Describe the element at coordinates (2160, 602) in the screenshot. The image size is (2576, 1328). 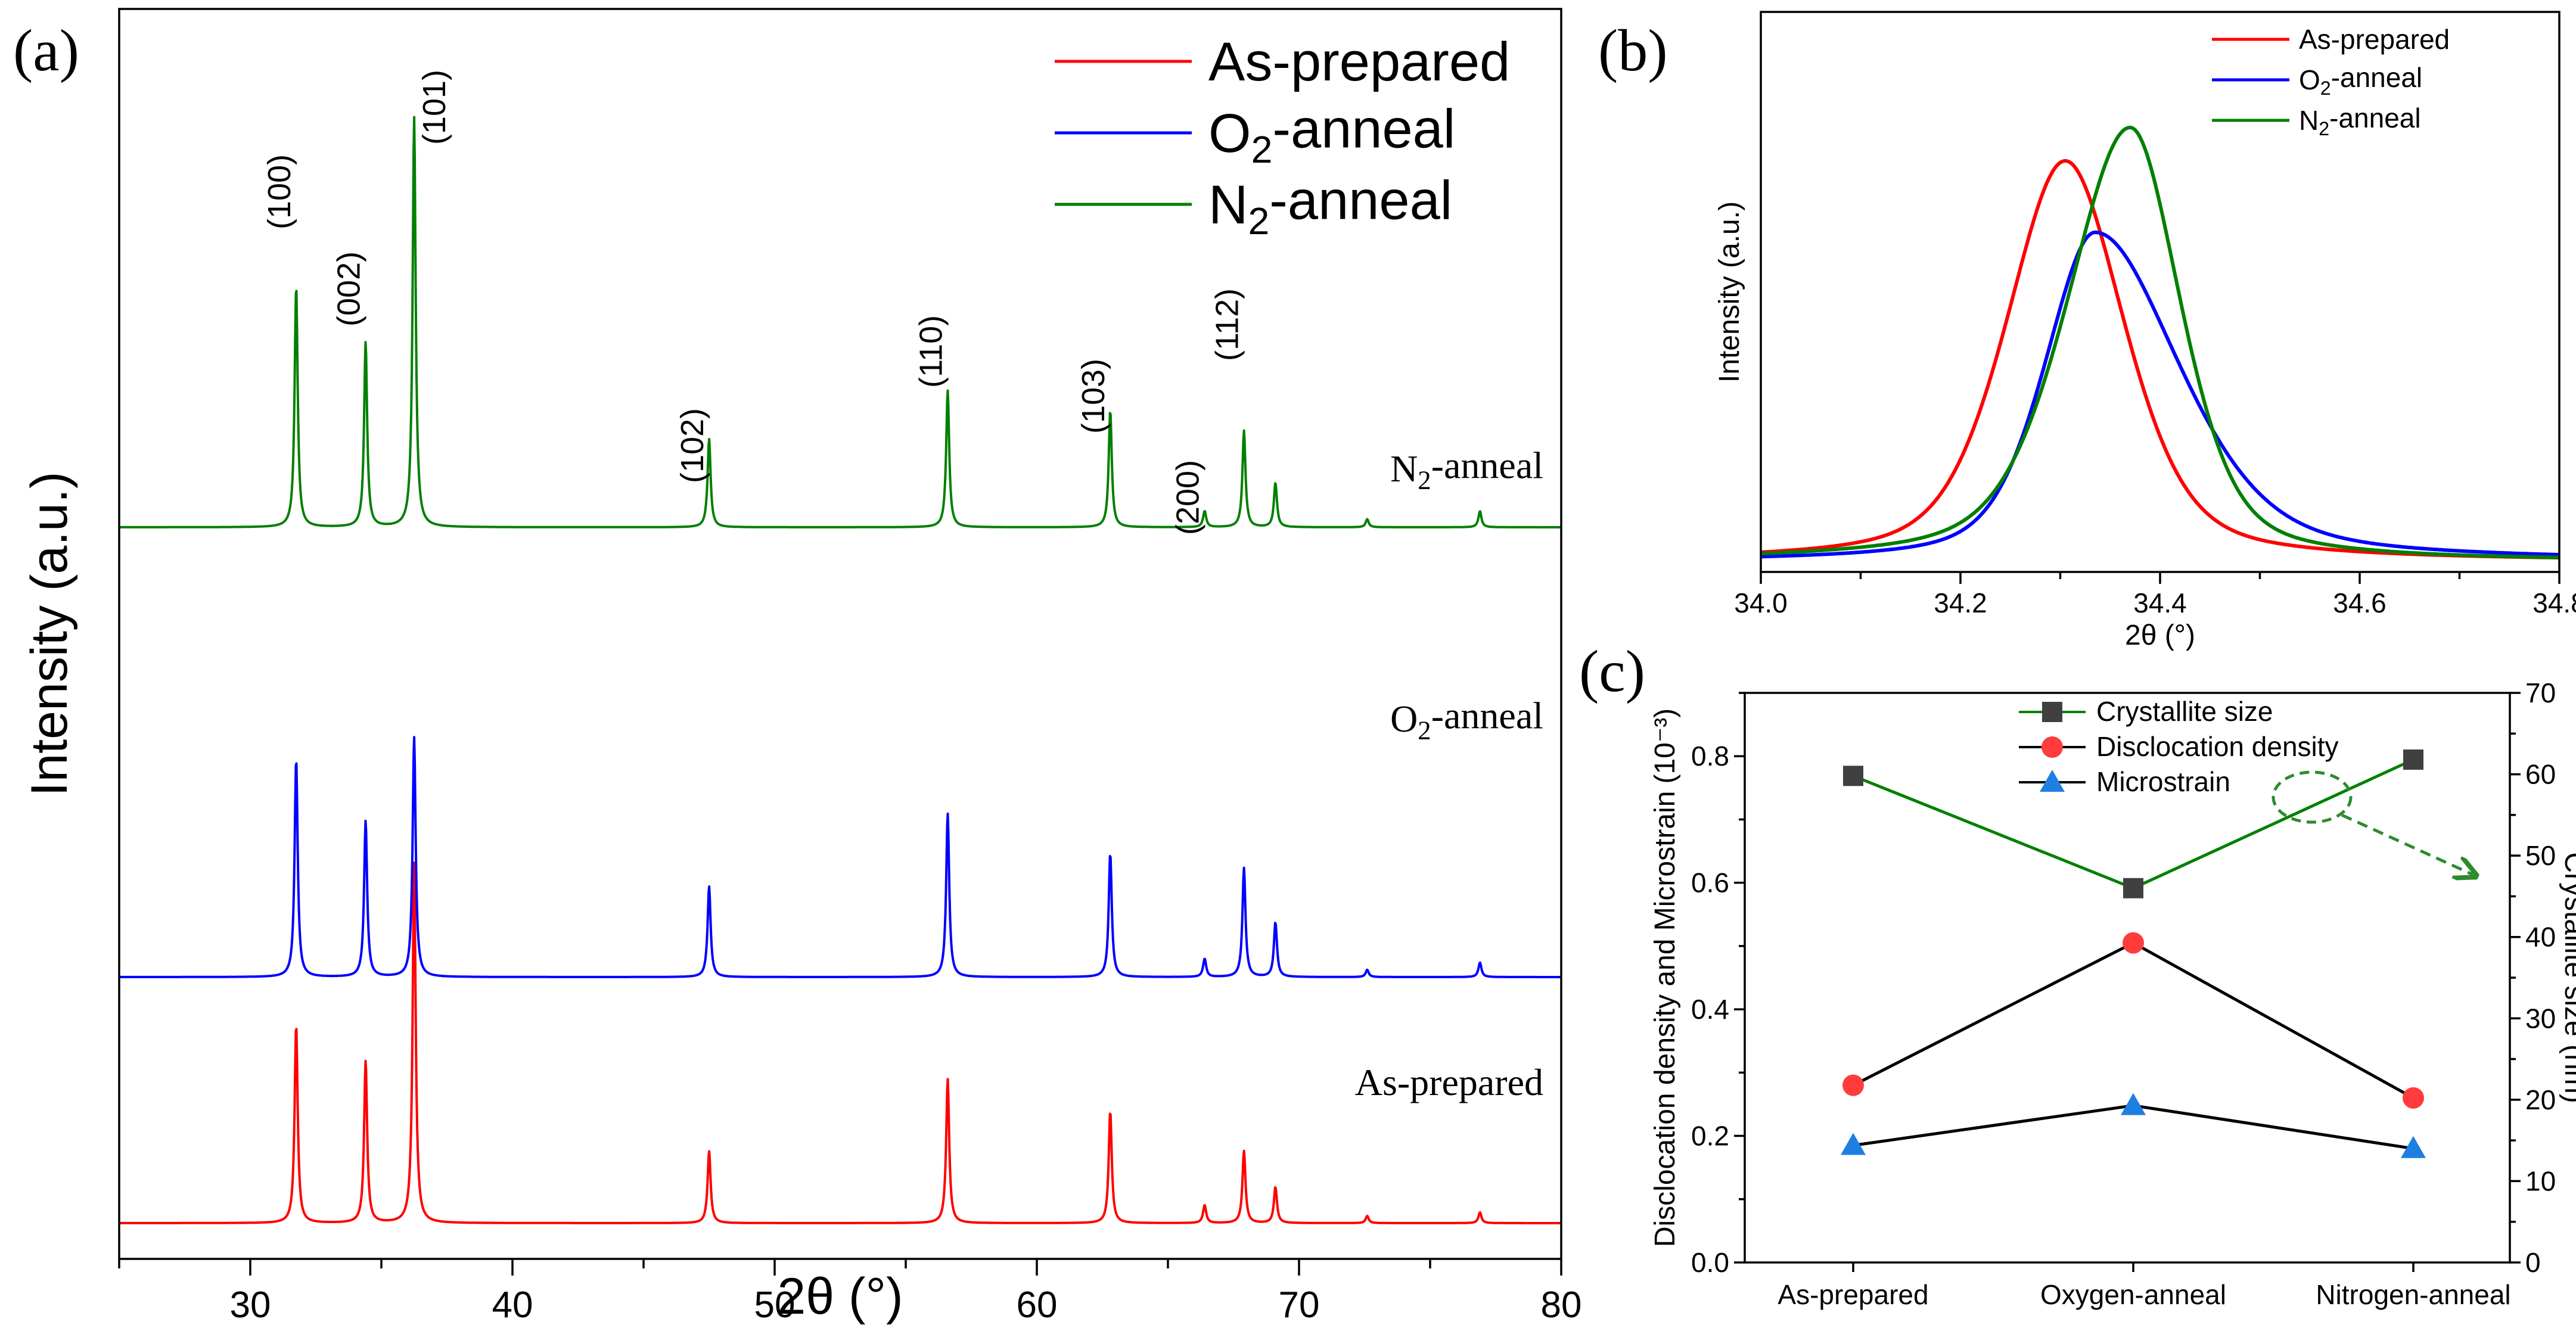
I see `x-tick-label: 34.4` at that location.